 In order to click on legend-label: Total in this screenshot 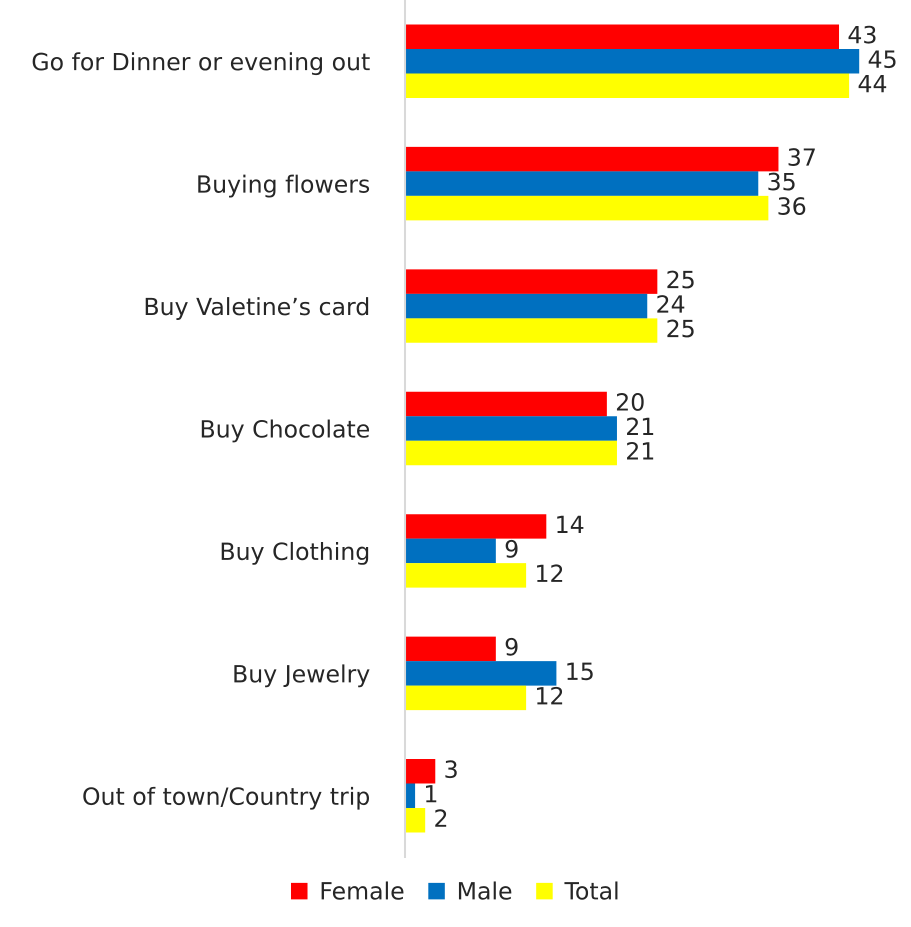, I will do `click(591, 890)`.